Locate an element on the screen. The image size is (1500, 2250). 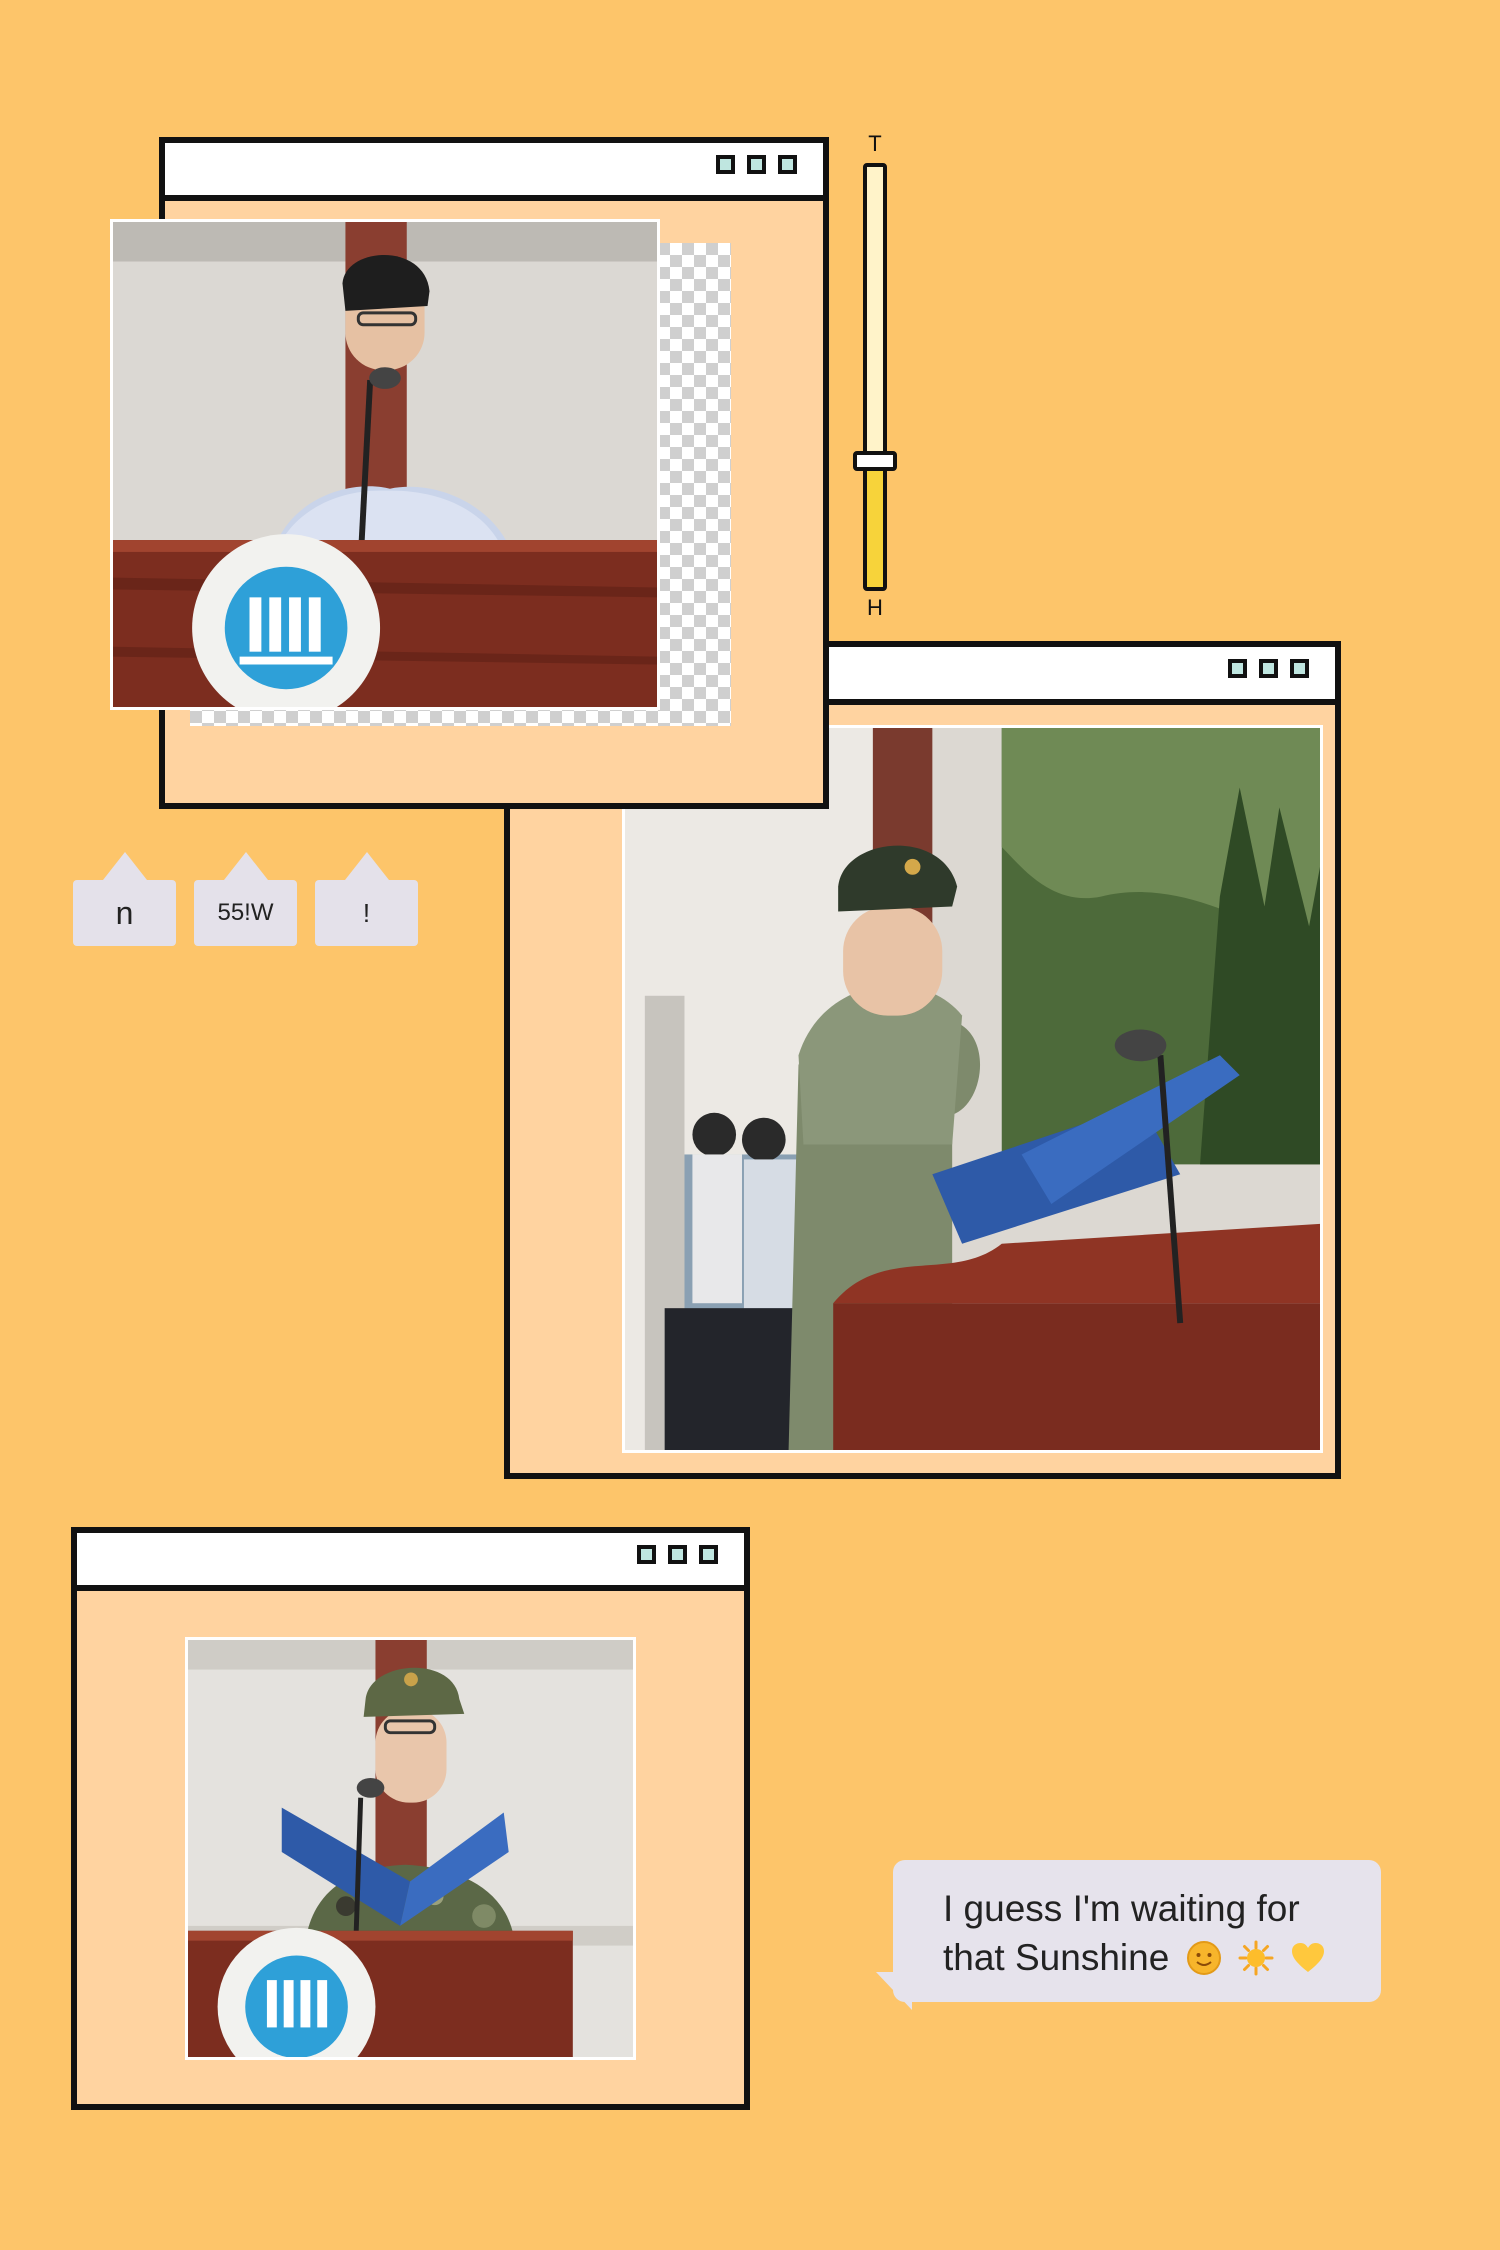
chip-label: n is located at coordinates (124, 912).